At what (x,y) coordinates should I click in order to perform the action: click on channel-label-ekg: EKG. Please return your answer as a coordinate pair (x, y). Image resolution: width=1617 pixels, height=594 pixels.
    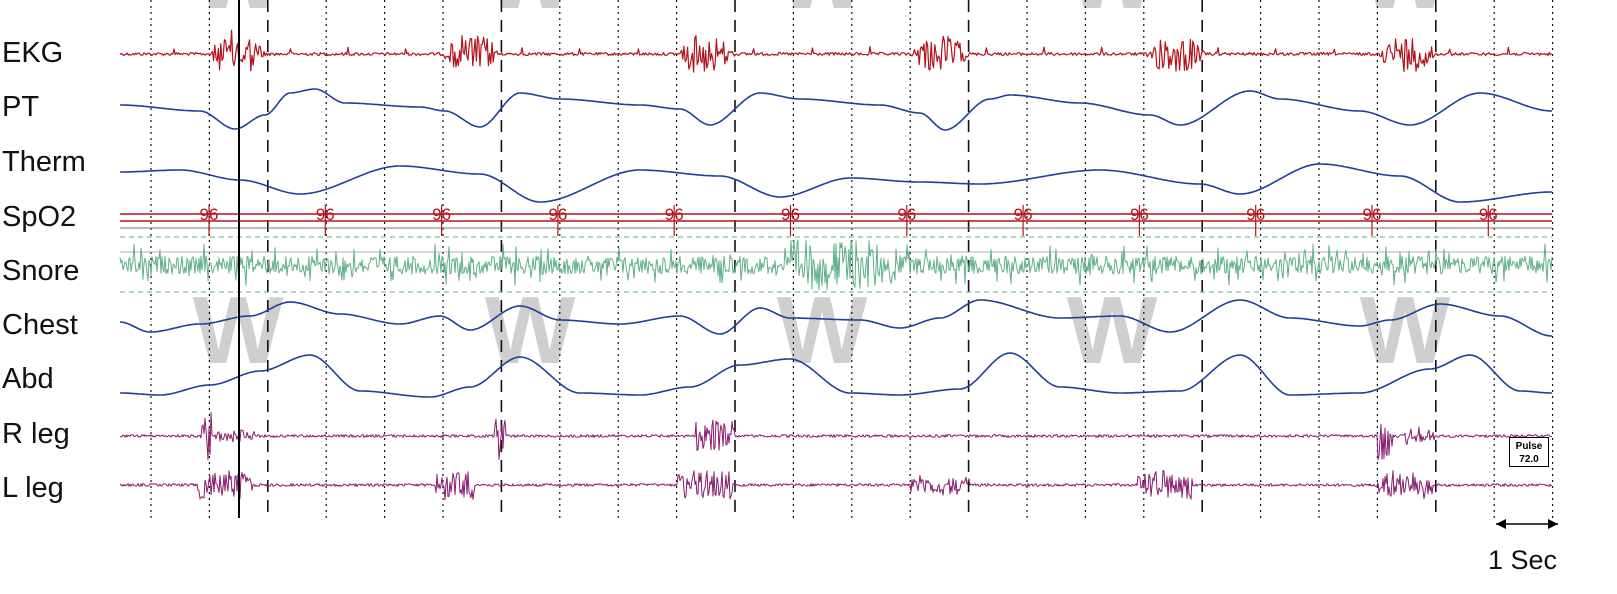
    Looking at the image, I should click on (33, 53).